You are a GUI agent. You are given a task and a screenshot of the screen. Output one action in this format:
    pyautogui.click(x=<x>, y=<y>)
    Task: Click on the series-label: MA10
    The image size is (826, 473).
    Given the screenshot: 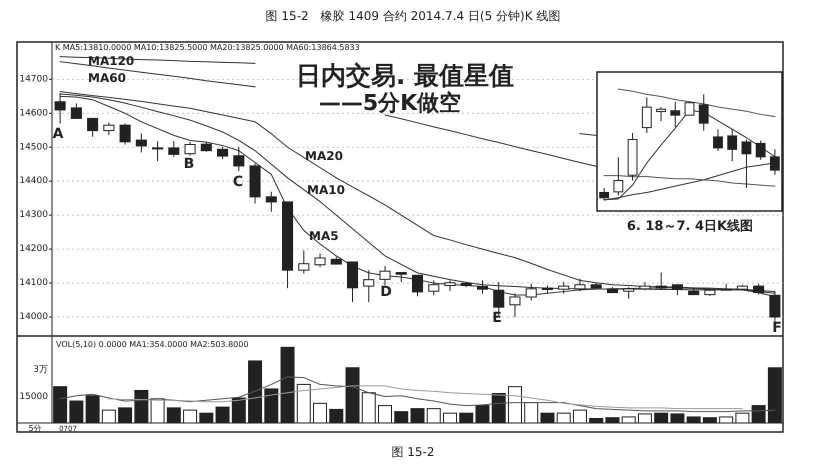 What is the action you would take?
    pyautogui.click(x=326, y=190)
    